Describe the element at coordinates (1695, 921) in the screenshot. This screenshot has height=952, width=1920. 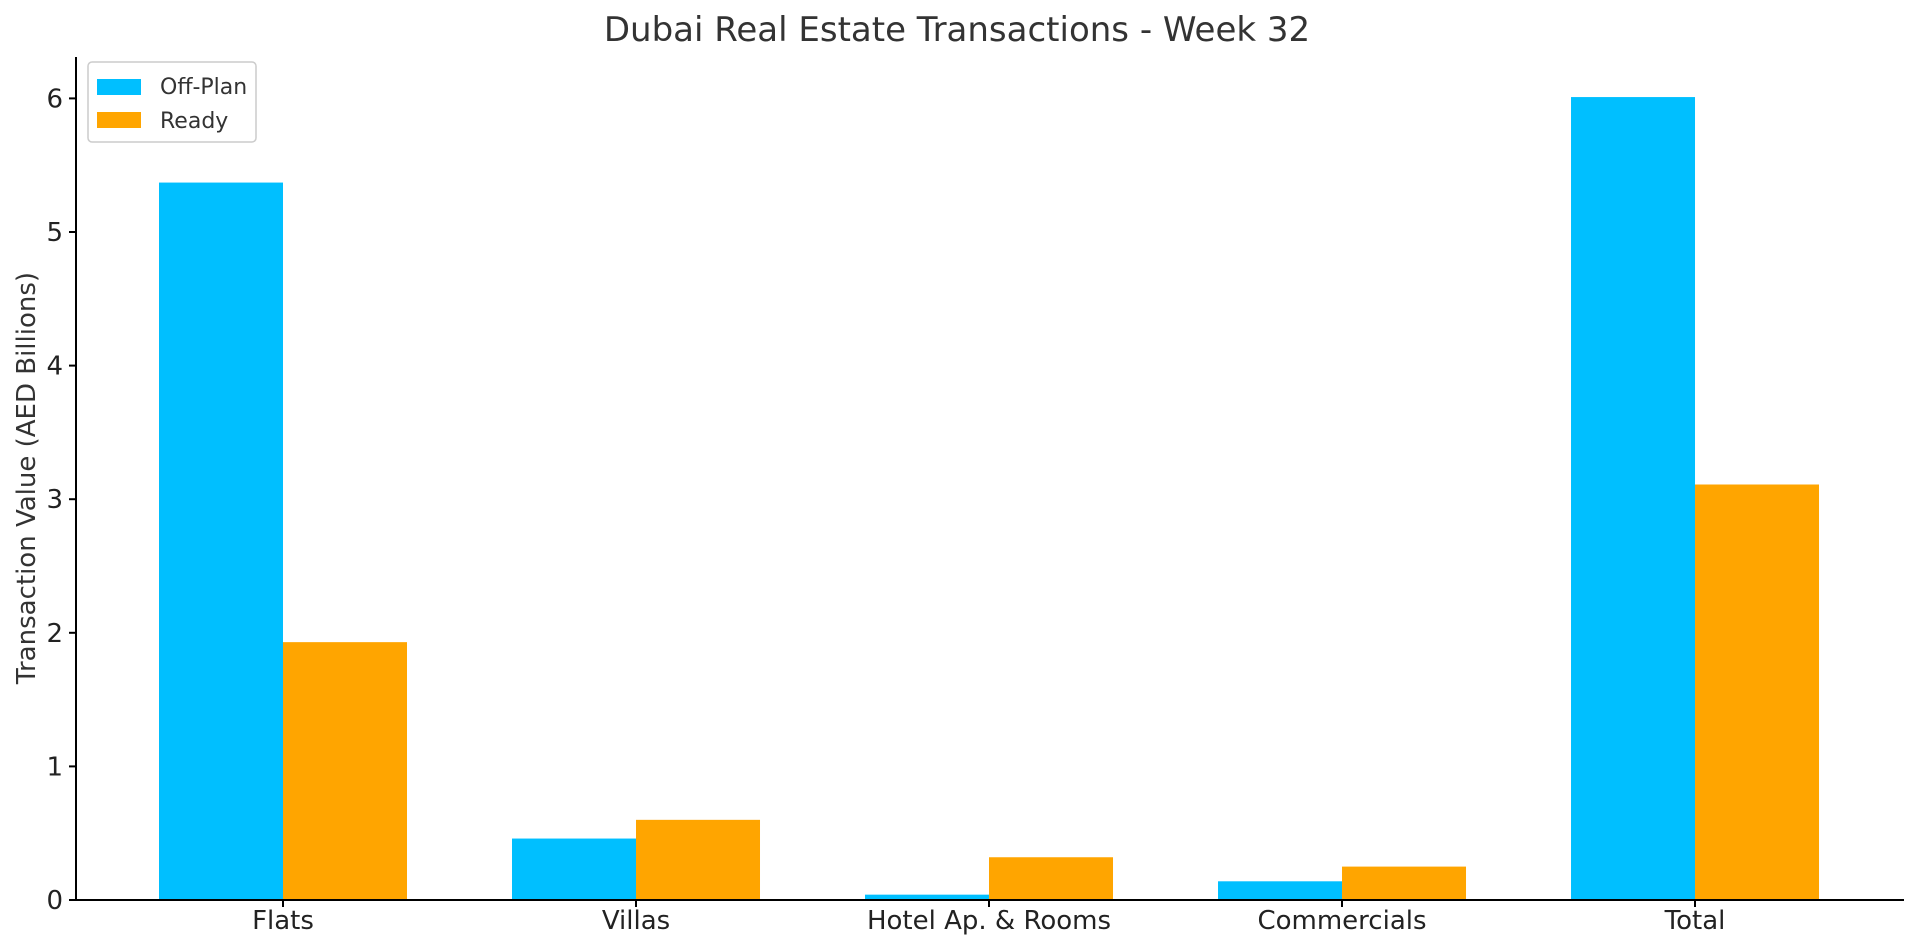
I see `x-tick-label-total: Total` at that location.